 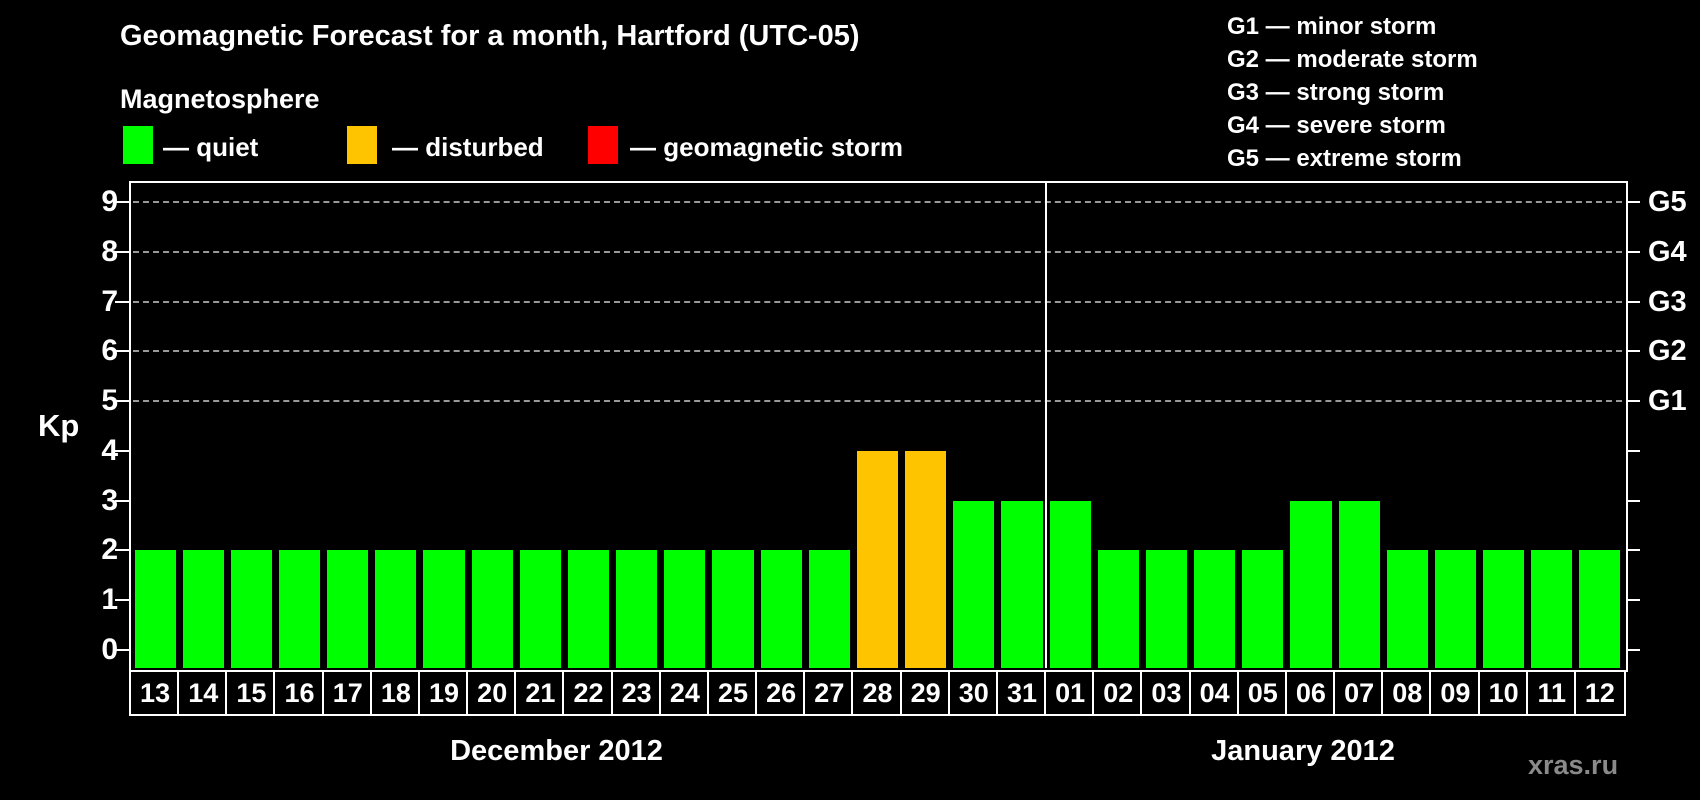 I want to click on y-tick-label-7: 7, so click(x=109, y=301).